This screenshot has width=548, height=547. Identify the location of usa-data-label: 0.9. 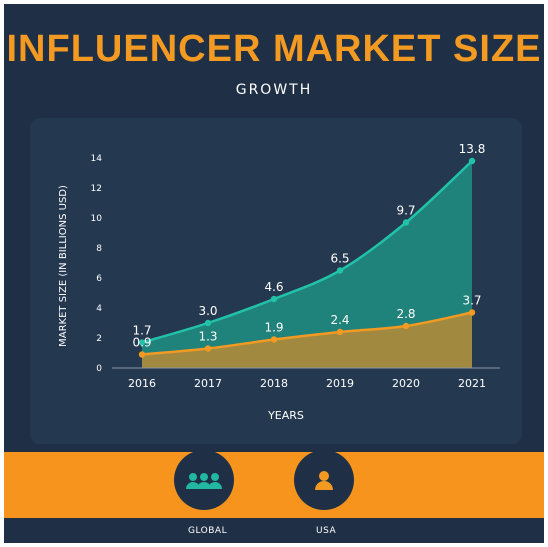
(141, 343).